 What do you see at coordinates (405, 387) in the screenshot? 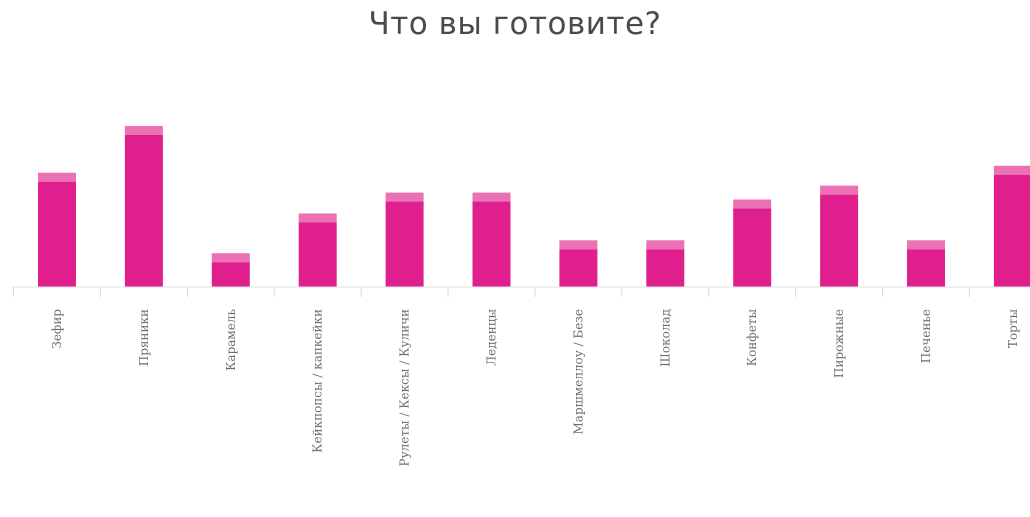
I see `x-tick-label: Рулеты / Кексы / Куличи` at bounding box center [405, 387].